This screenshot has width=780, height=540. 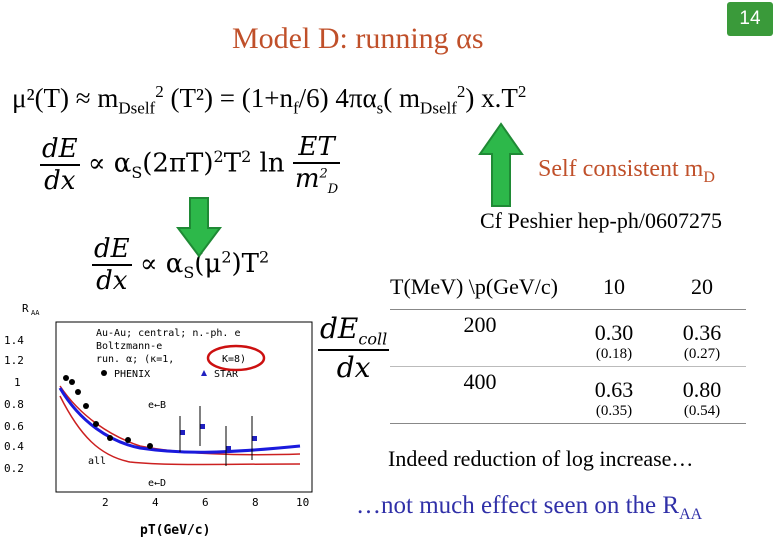 I want to click on table-cell: 0.36 (0.27), so click(x=702, y=338).